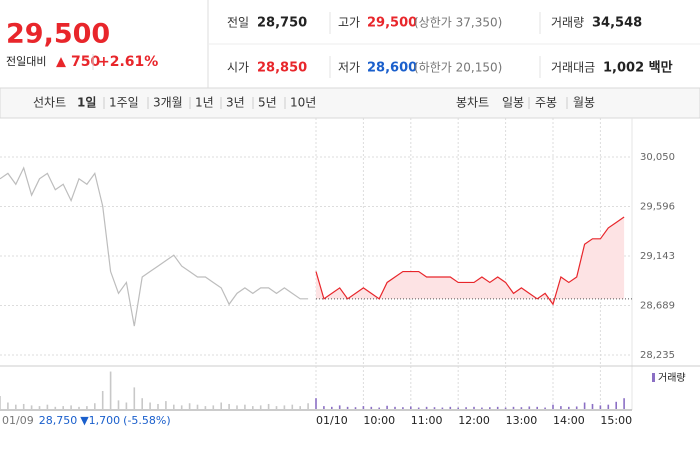 This screenshot has height=450, width=700. I want to click on field-value: 28,600, so click(392, 68).